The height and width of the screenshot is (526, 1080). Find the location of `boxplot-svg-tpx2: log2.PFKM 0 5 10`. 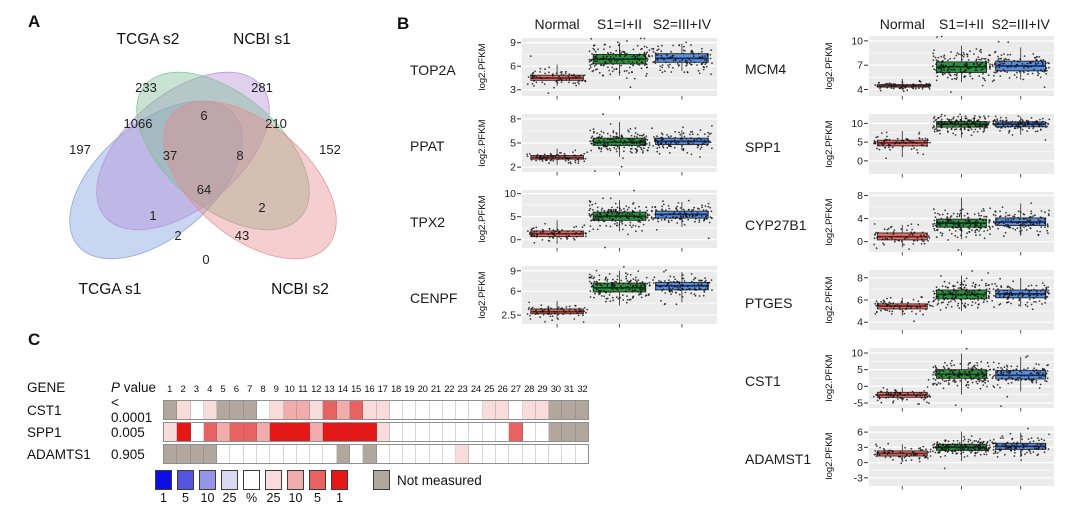

boxplot-svg-tpx2: log2.PFKM 0 5 10 is located at coordinates (597, 220).